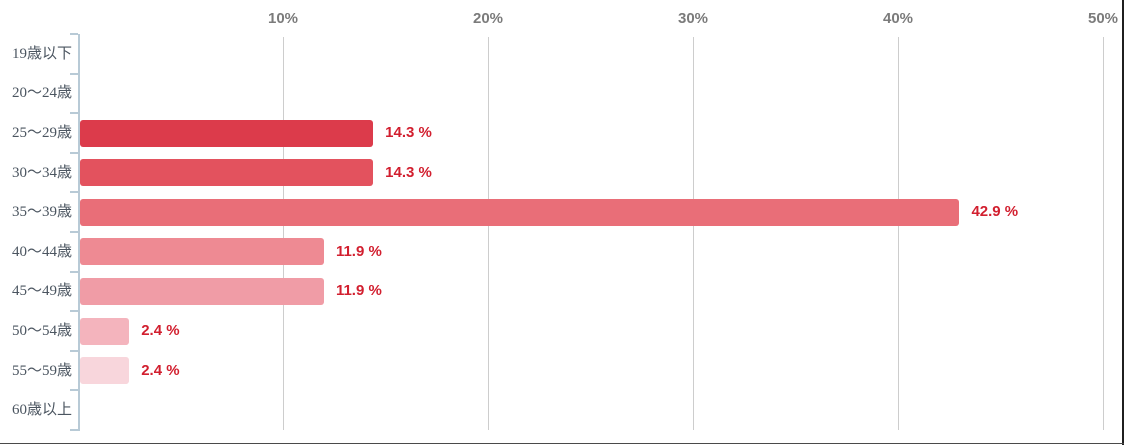 Image resolution: width=1124 pixels, height=445 pixels. I want to click on x-axis-tick-label: 30%, so click(693, 18).